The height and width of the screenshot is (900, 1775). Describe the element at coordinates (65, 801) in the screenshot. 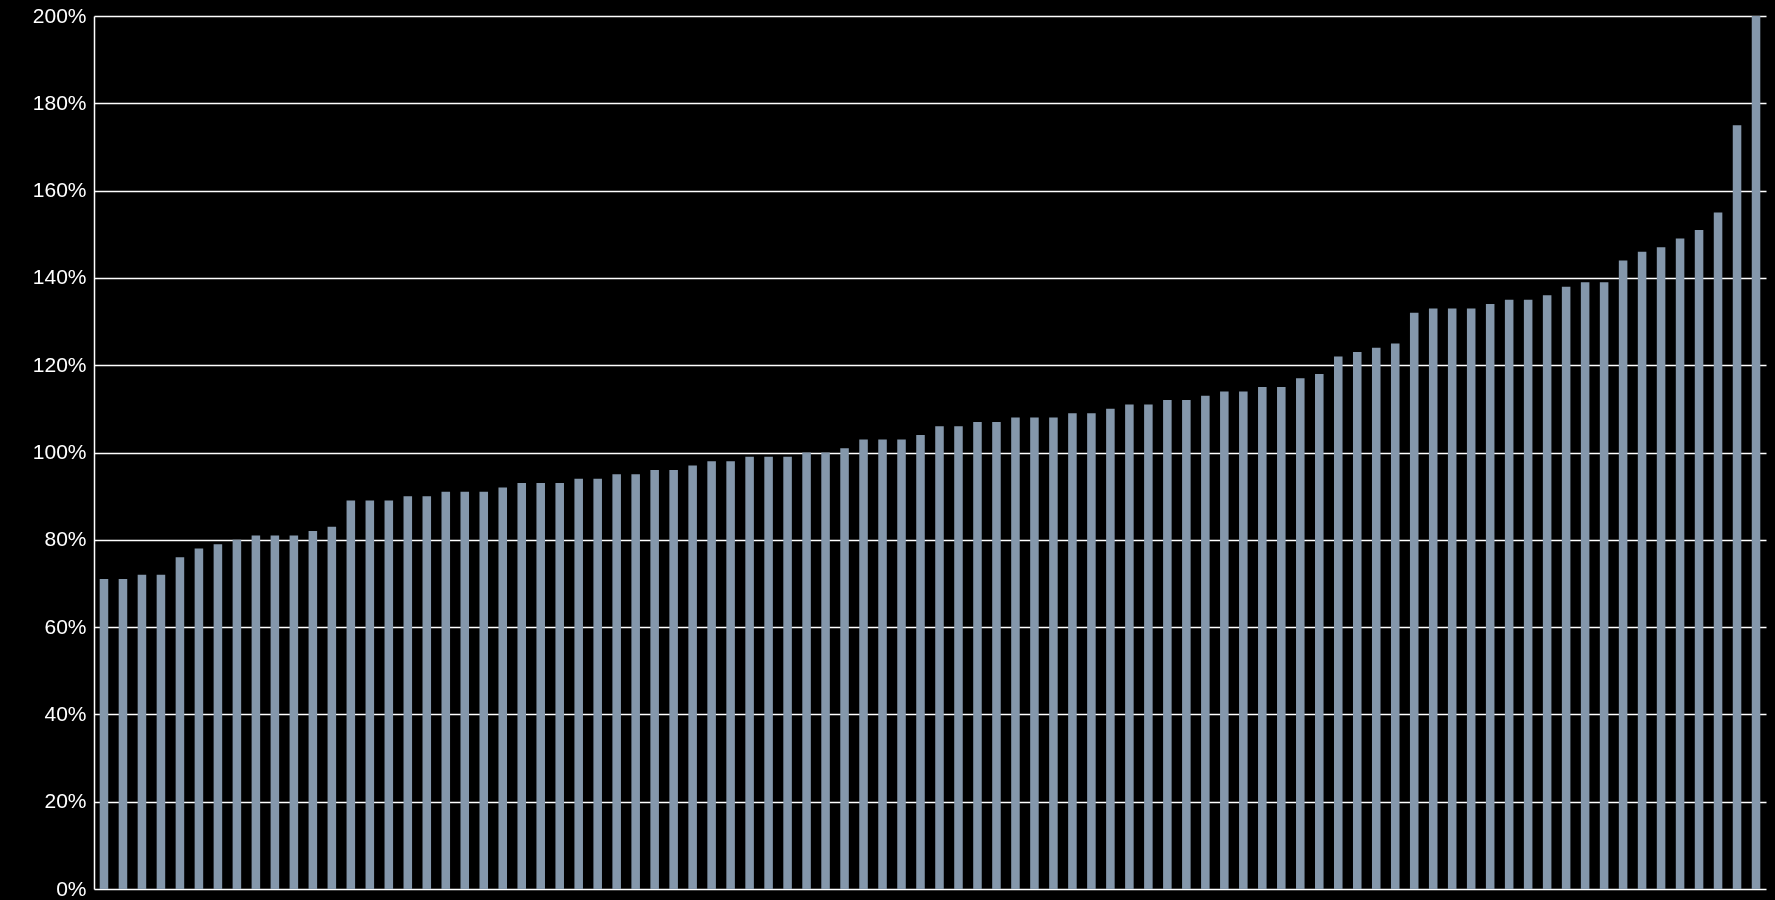

I see `y-tick-label: 20%` at that location.